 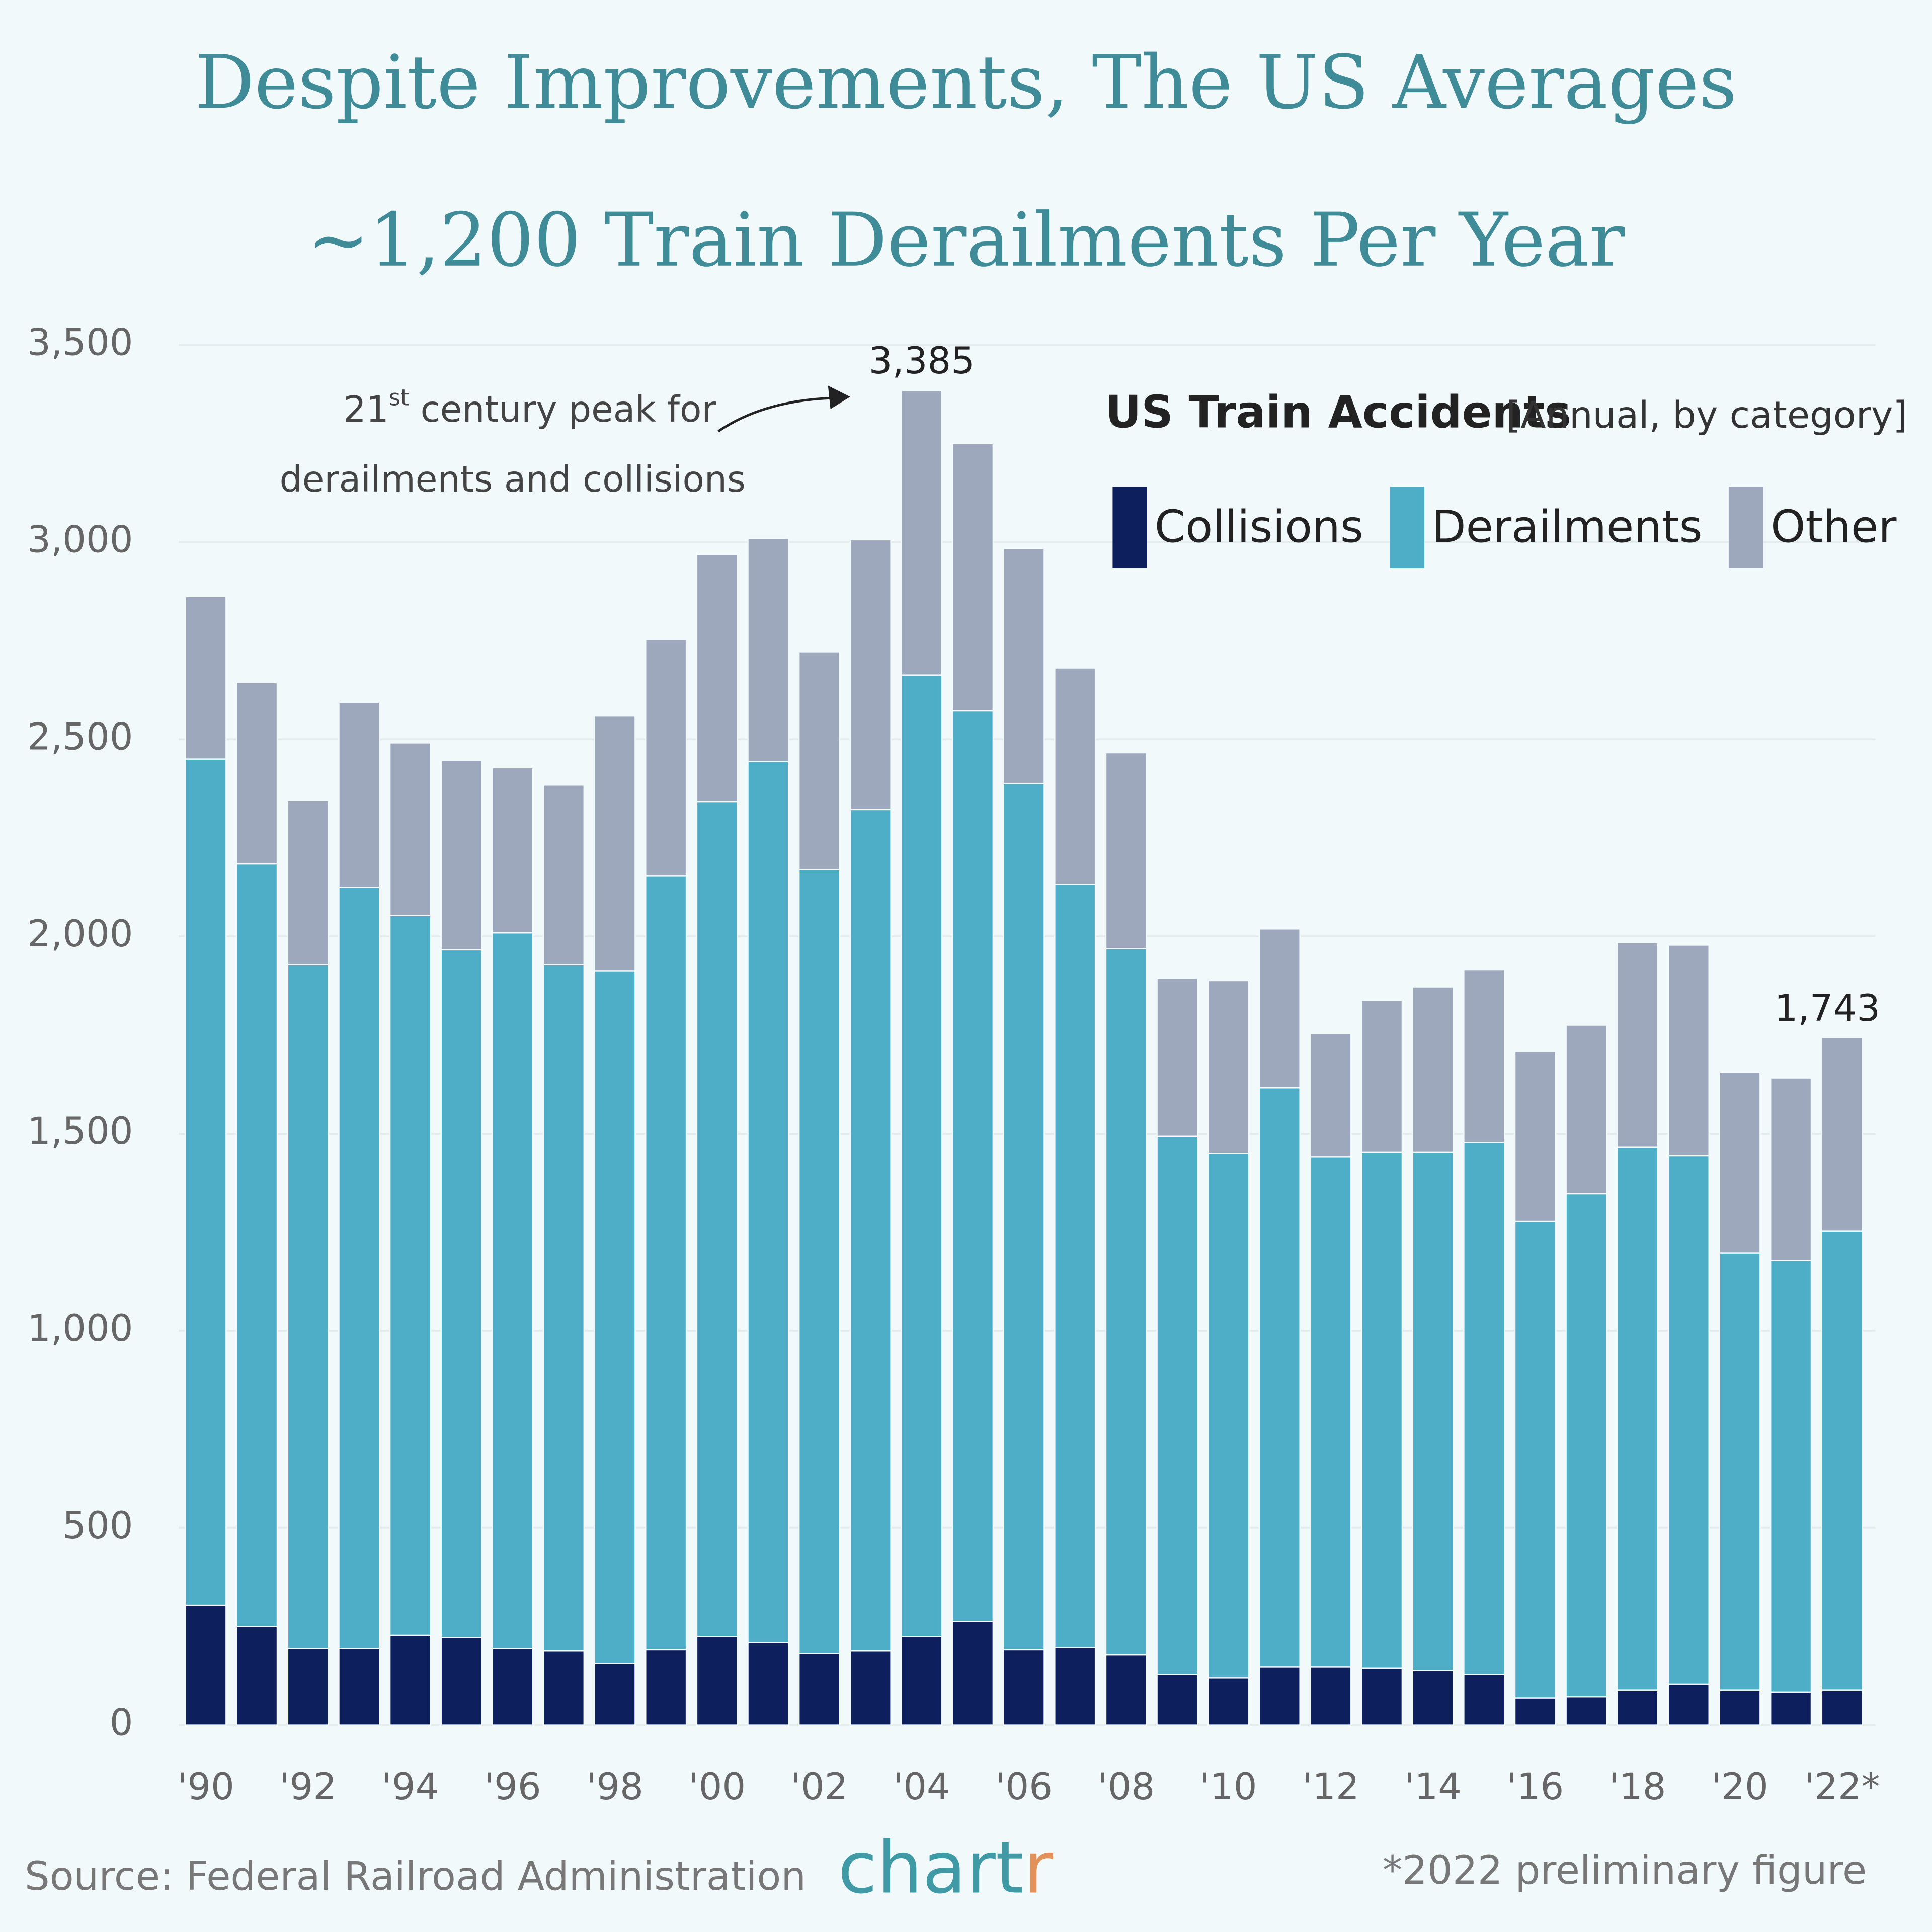 I want to click on annotation: derailments and collisions, so click(x=513, y=479).